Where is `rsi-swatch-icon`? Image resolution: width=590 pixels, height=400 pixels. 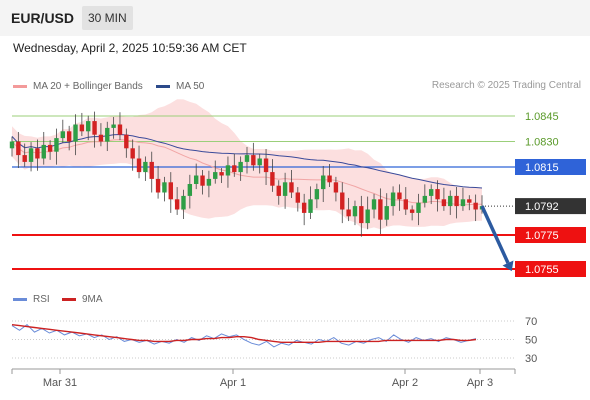
rsi-swatch-icon is located at coordinates (20, 299).